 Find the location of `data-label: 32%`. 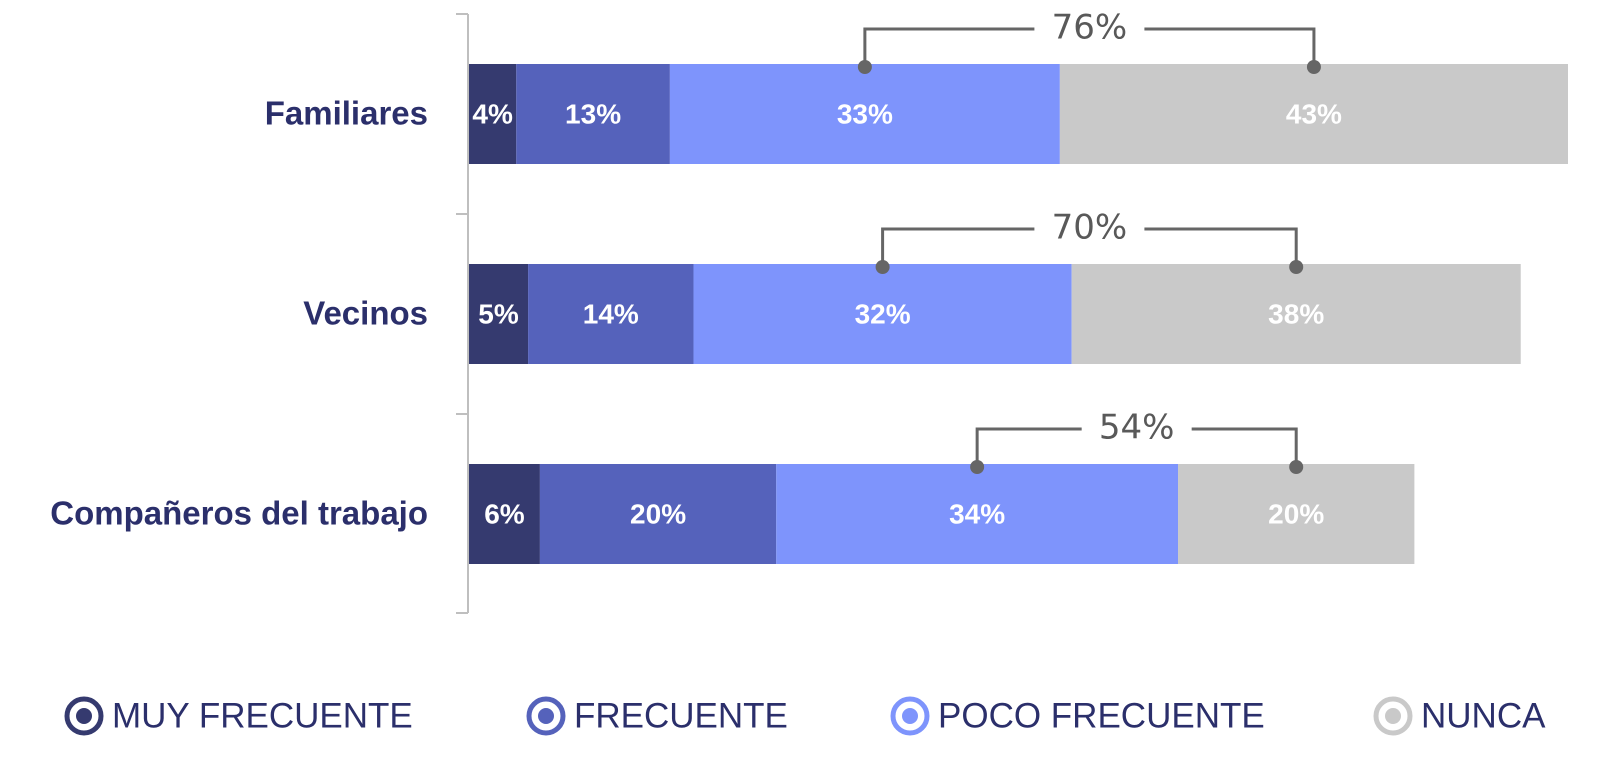

data-label: 32% is located at coordinates (883, 313).